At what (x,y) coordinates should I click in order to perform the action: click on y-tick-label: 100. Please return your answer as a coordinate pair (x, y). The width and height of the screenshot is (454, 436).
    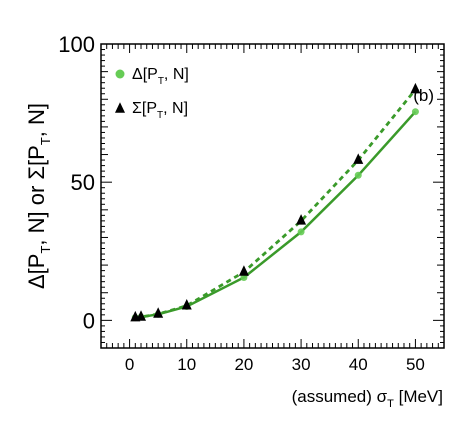
    Looking at the image, I should click on (76, 44).